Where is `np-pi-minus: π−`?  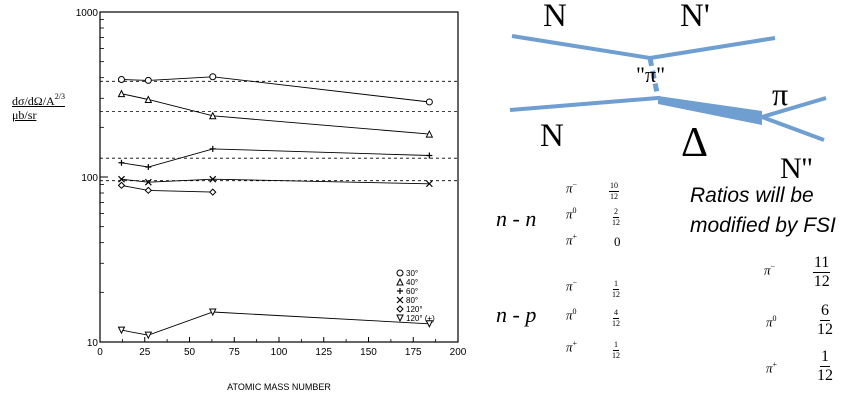 np-pi-minus: π− is located at coordinates (572, 286).